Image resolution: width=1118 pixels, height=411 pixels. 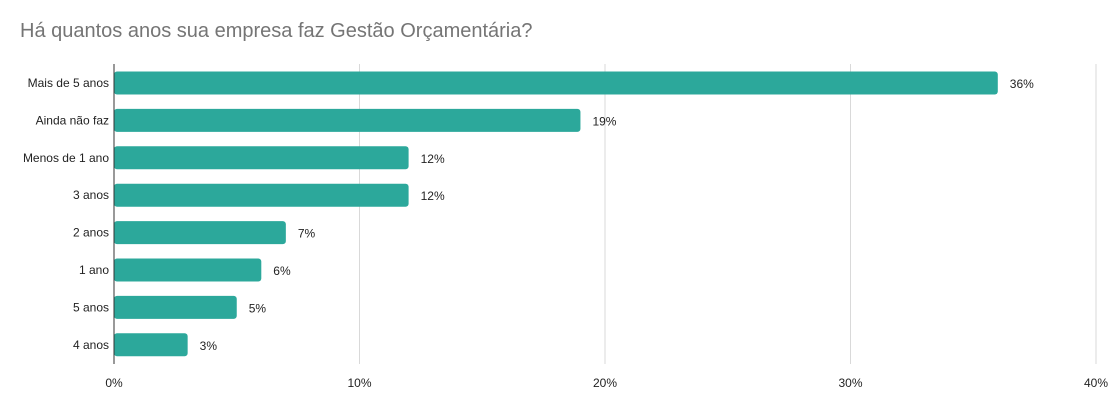 I want to click on x-tick-label: 10%, so click(x=359, y=383).